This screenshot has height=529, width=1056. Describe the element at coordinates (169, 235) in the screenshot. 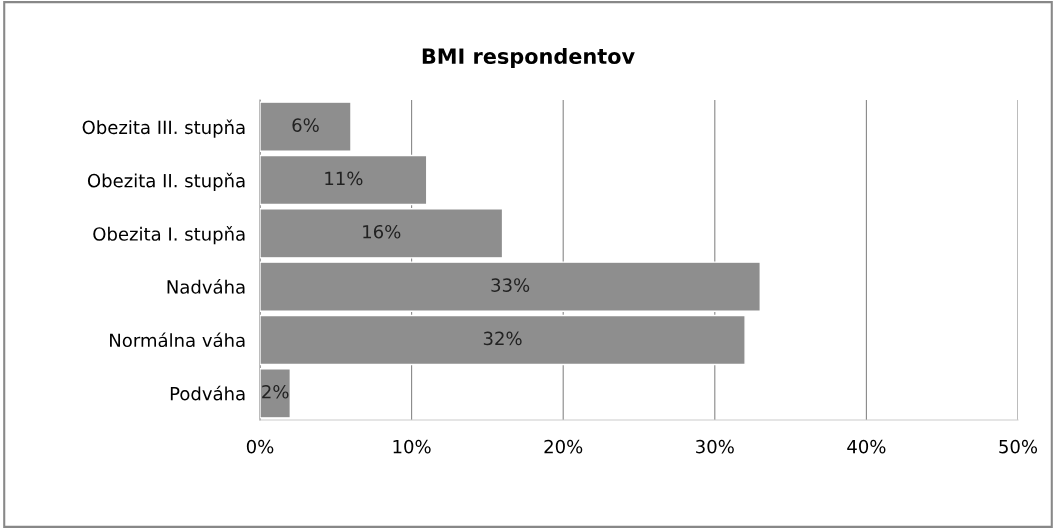

I see `y-tick-label: Obezita I. stupňa` at that location.